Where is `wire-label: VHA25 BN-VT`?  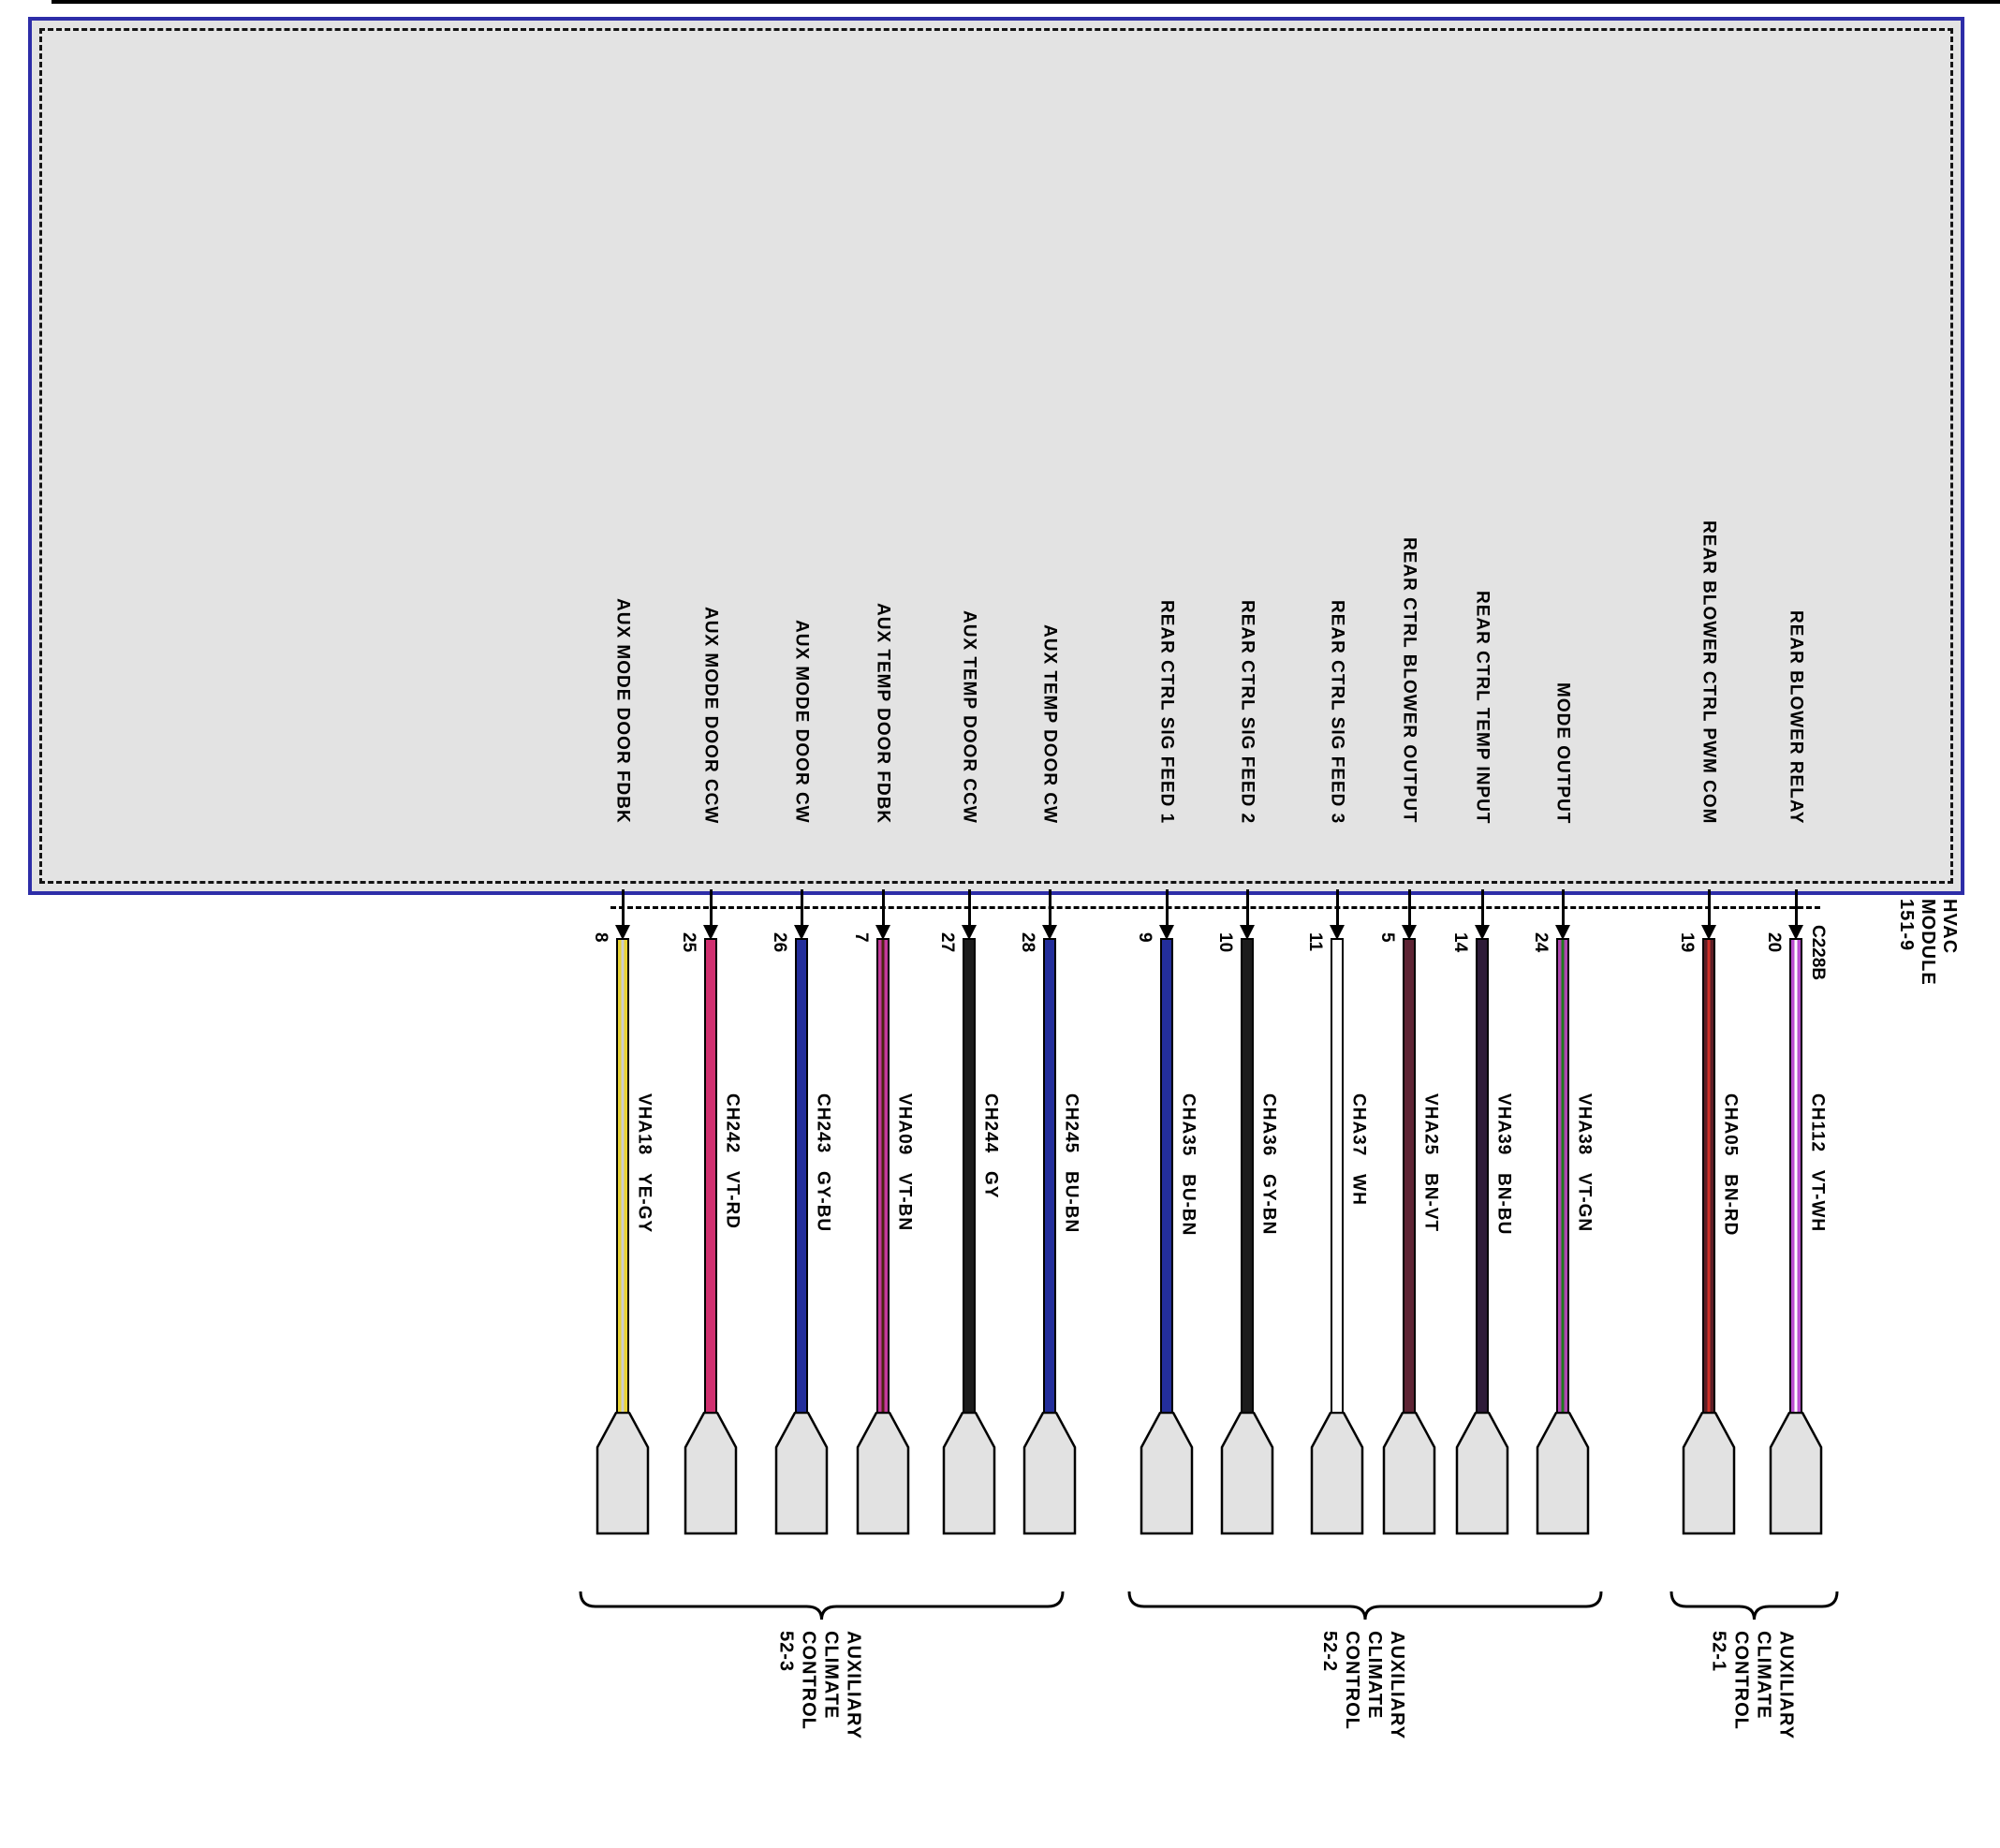
wire-label: VHA25 BN-VT is located at coordinates (1430, 1163).